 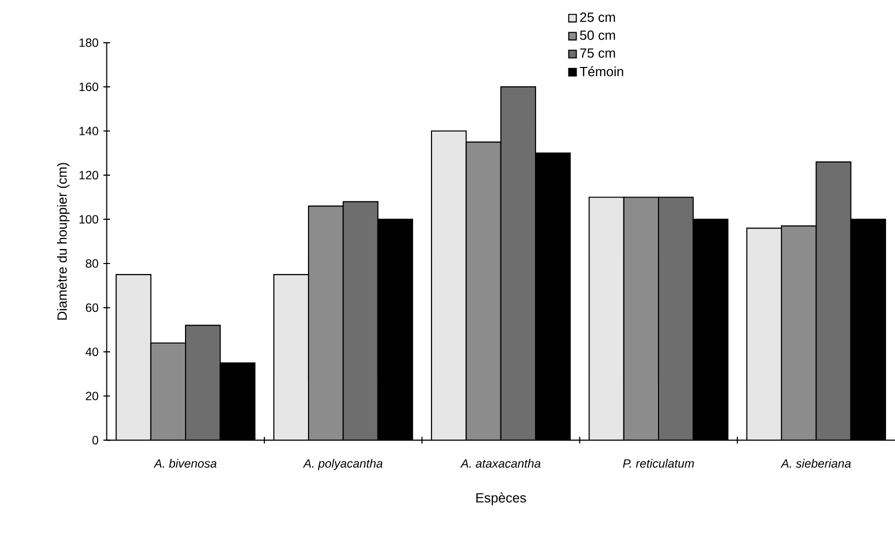 What do you see at coordinates (602, 71) in the screenshot?
I see `legend-label: Témoin` at bounding box center [602, 71].